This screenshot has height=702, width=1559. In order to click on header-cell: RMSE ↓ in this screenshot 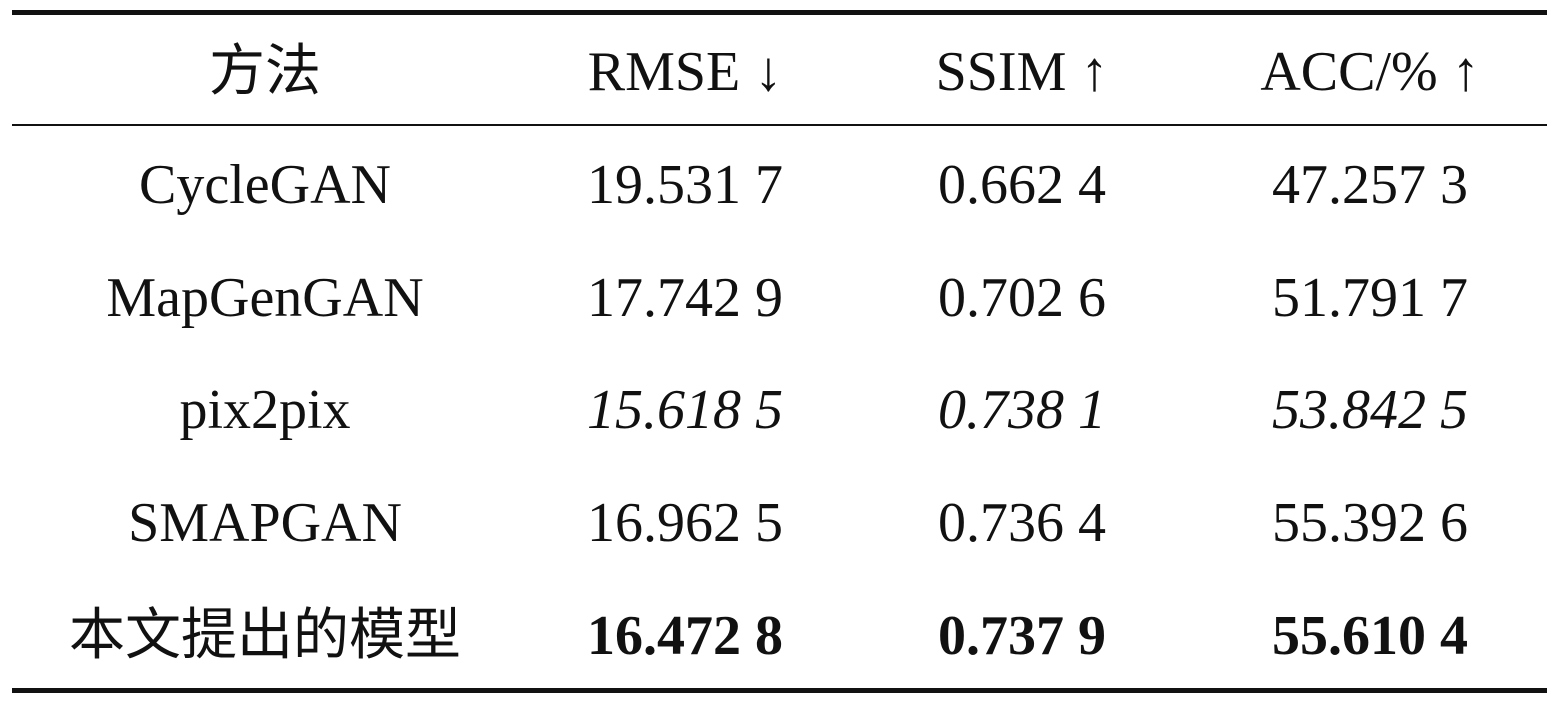, I will do `click(685, 72)`.